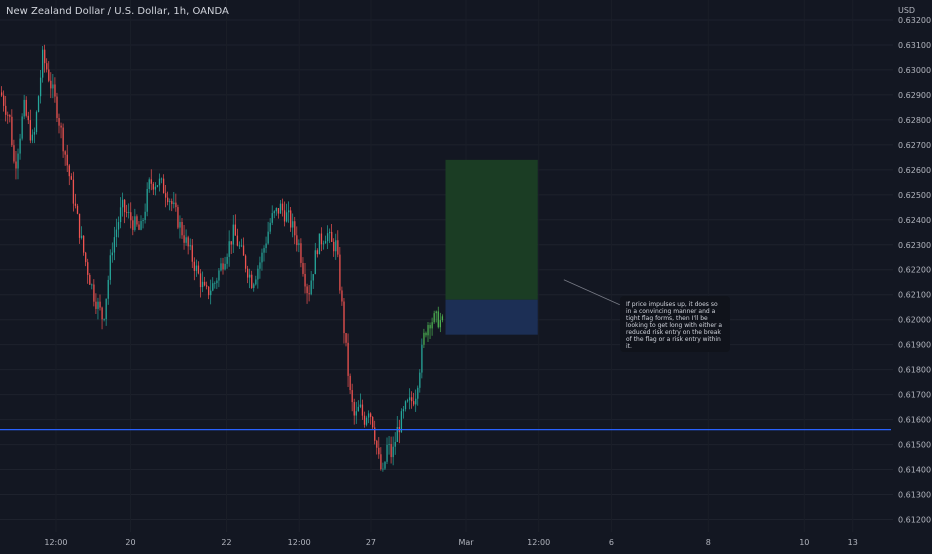 The width and height of the screenshot is (932, 554). I want to click on y-tick-label: 0.63000, so click(914, 70).